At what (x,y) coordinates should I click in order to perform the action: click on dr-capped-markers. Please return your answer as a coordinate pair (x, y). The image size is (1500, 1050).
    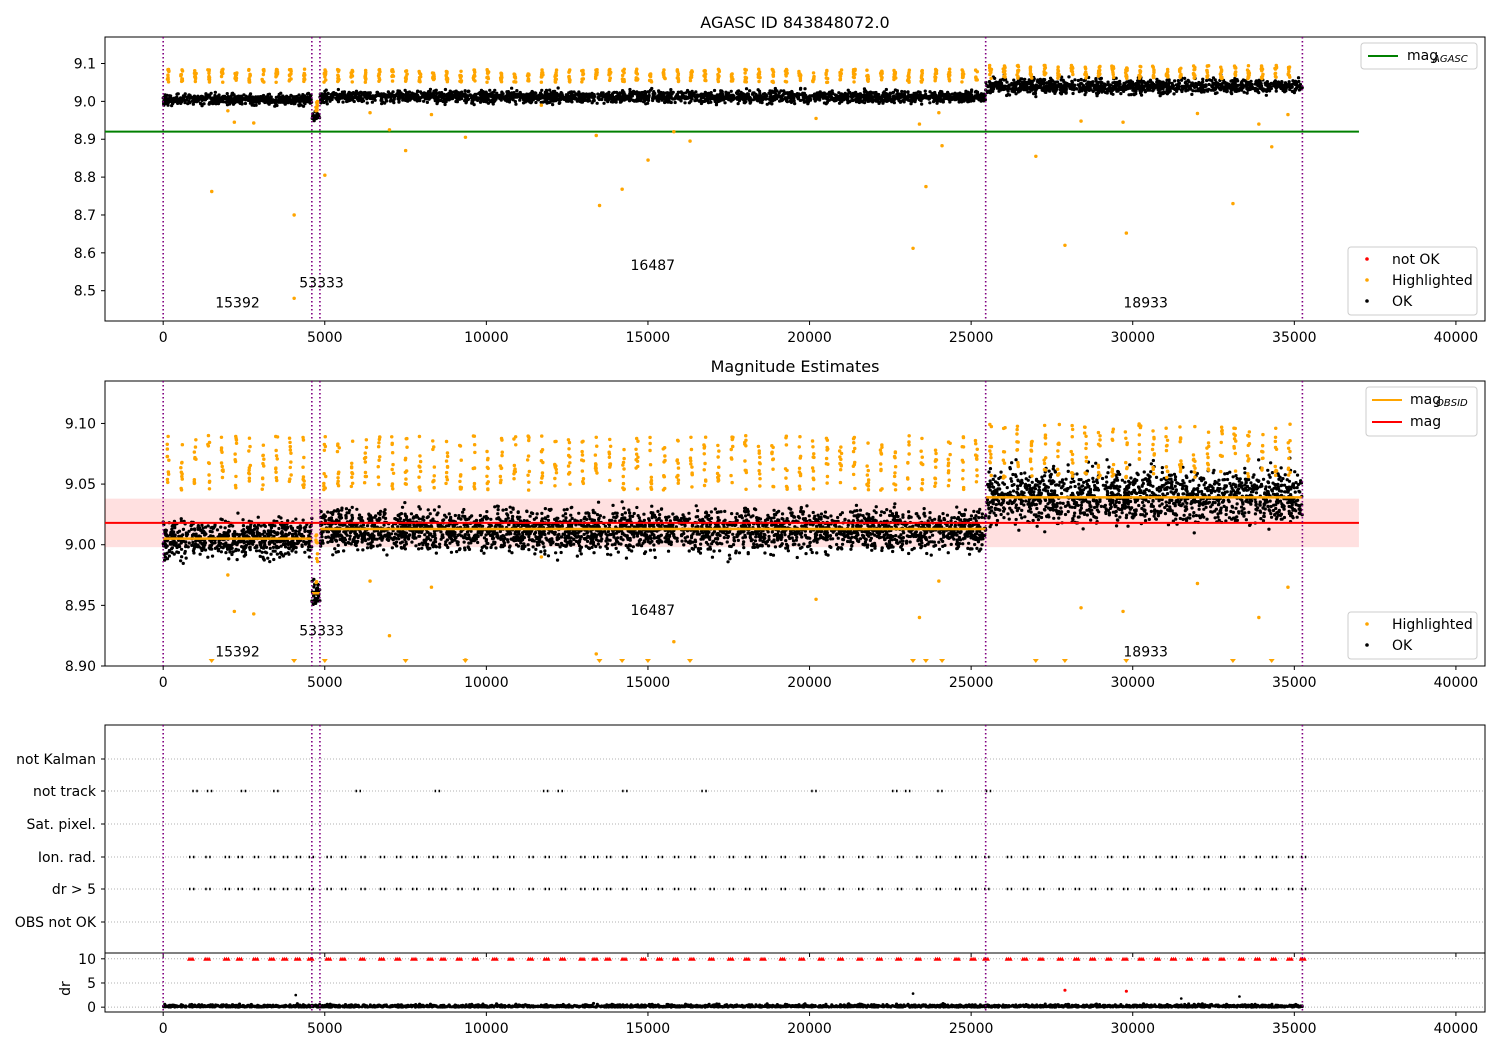
    Looking at the image, I should click on (747, 958).